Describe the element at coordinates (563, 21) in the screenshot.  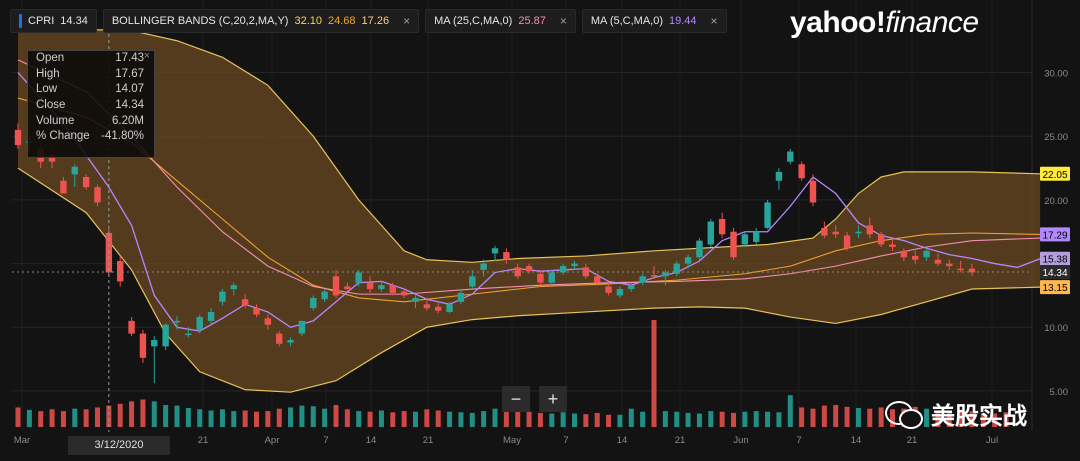
I see `remove-ma25-close-icon: ×` at that location.